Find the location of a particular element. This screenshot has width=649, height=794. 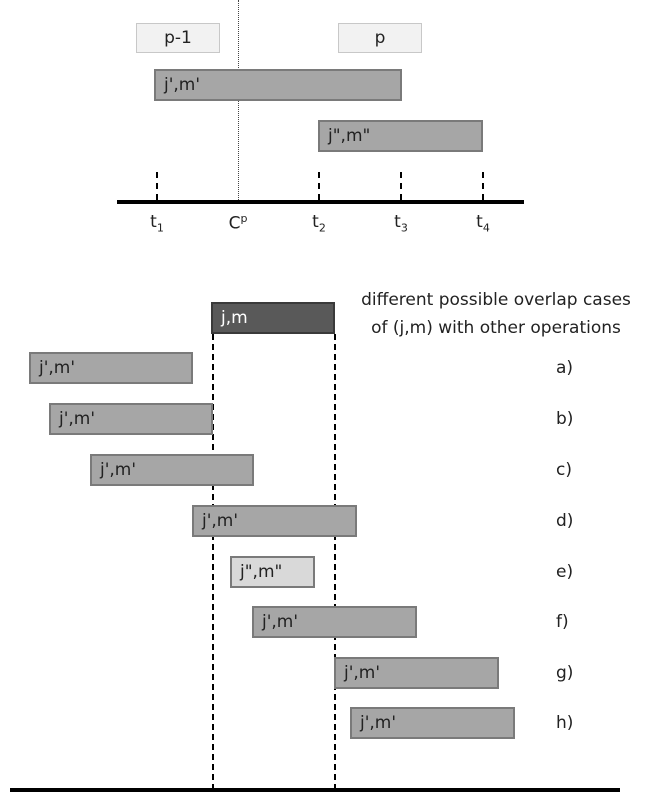

case-a-bar: j',m' is located at coordinates (111, 368).